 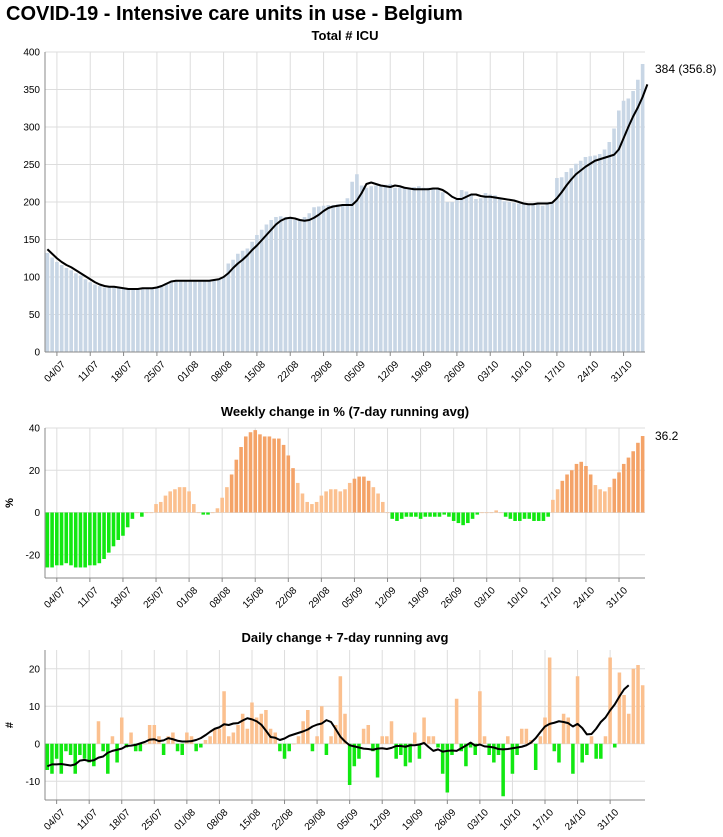 I want to click on y-tick-label: 250, so click(x=31, y=165).